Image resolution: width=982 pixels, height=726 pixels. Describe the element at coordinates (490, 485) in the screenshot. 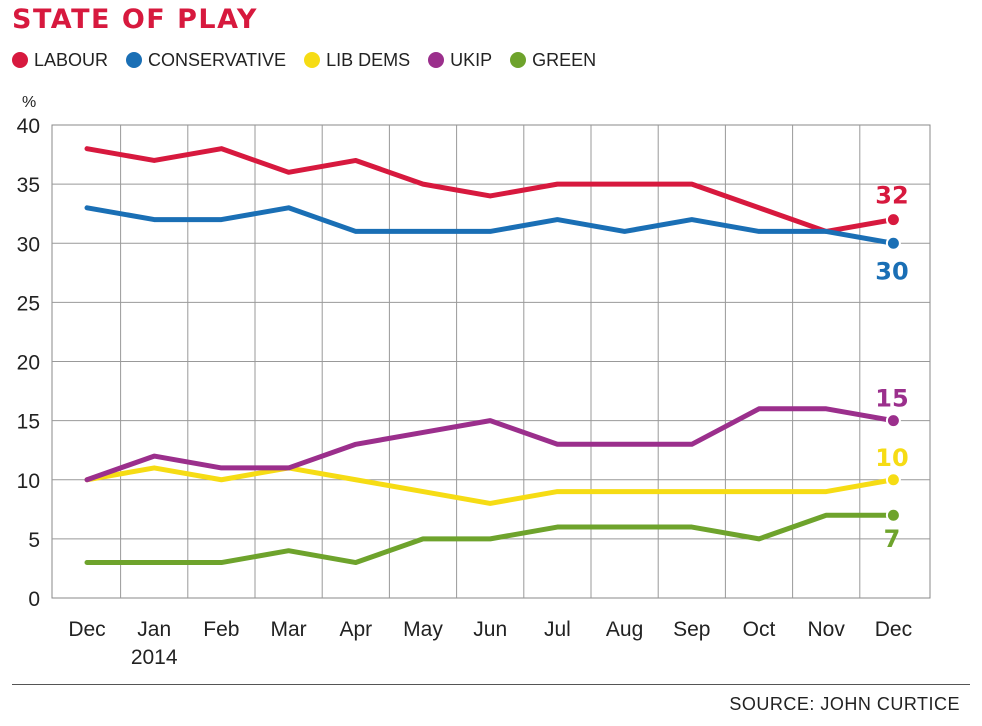

I see `series-line-lib-dems` at that location.